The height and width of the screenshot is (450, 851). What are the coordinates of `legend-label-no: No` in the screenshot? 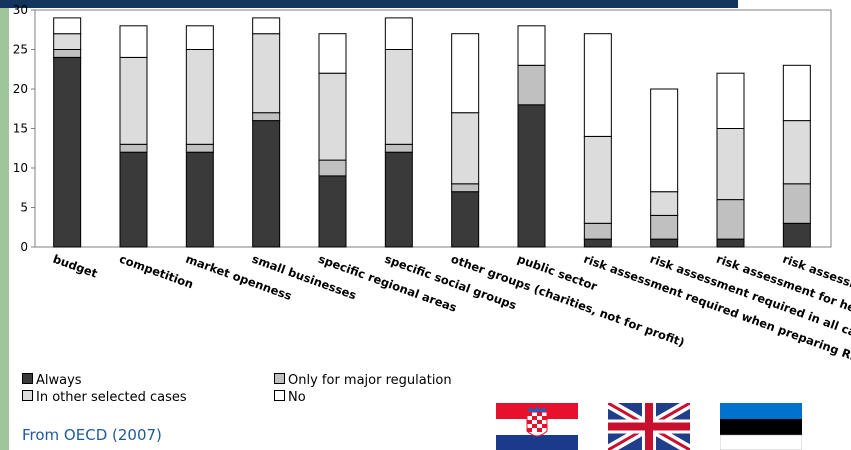 It's located at (297, 397).